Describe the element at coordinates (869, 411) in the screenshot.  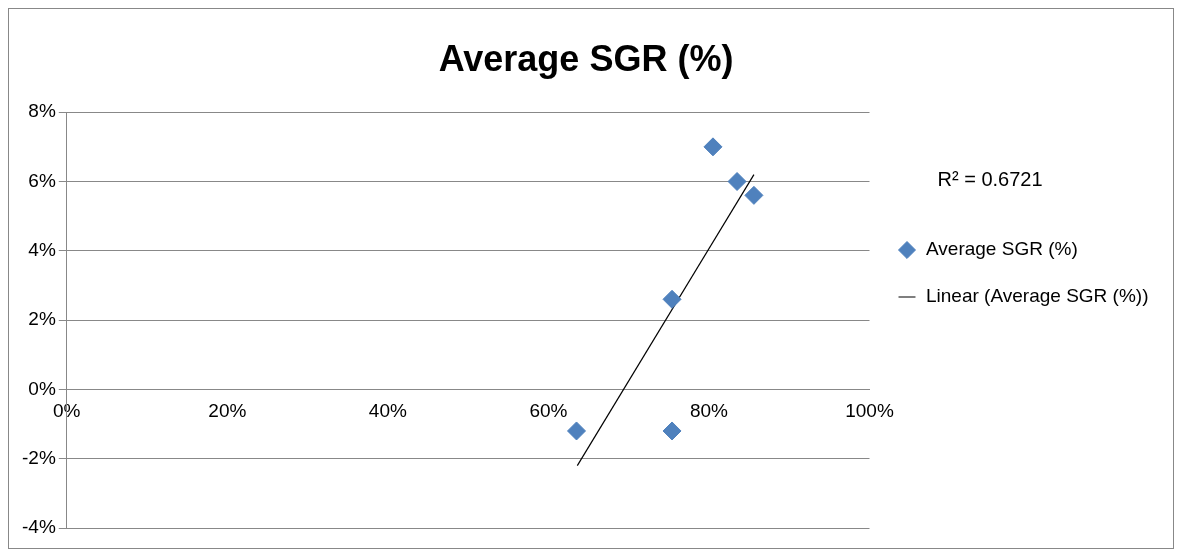
I see `x-tick-label: 100%` at that location.